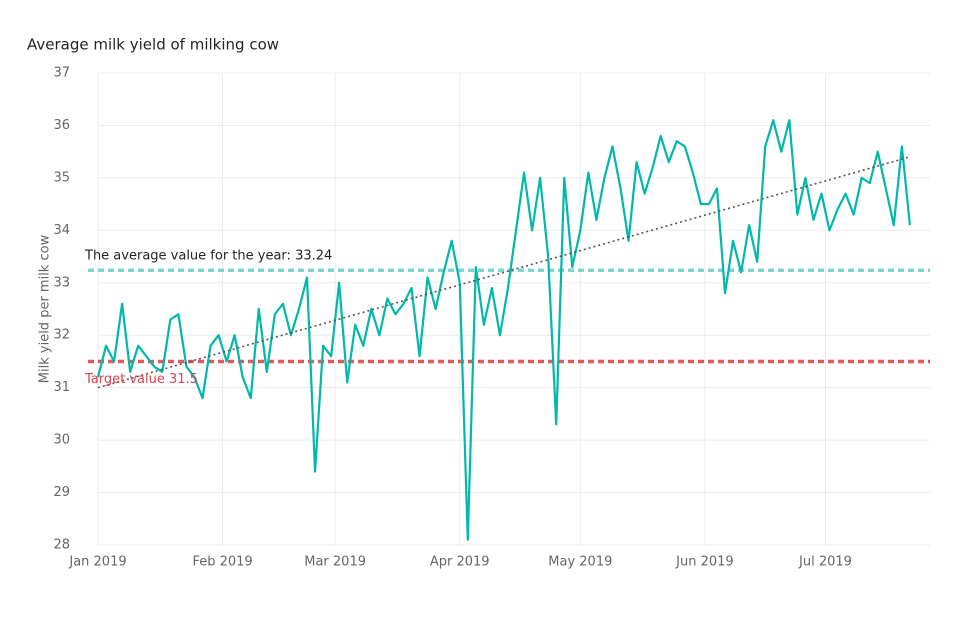 The height and width of the screenshot is (633, 974). I want to click on x-tick-label: Jul 2019, so click(825, 562).